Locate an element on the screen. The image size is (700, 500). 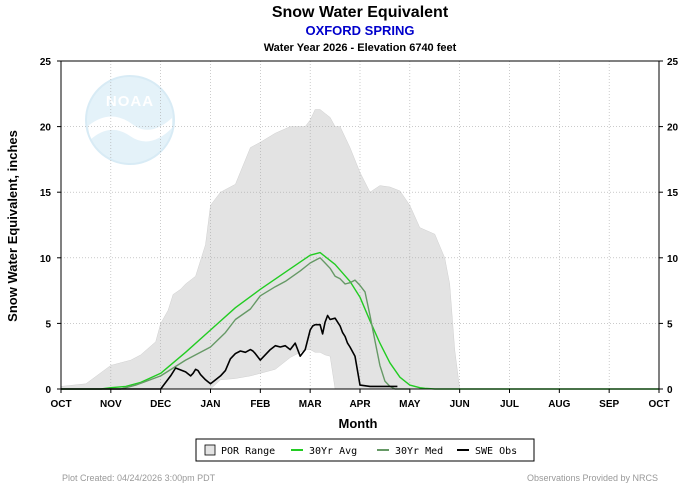
y-tick-label-right: 5 is located at coordinates (670, 324).